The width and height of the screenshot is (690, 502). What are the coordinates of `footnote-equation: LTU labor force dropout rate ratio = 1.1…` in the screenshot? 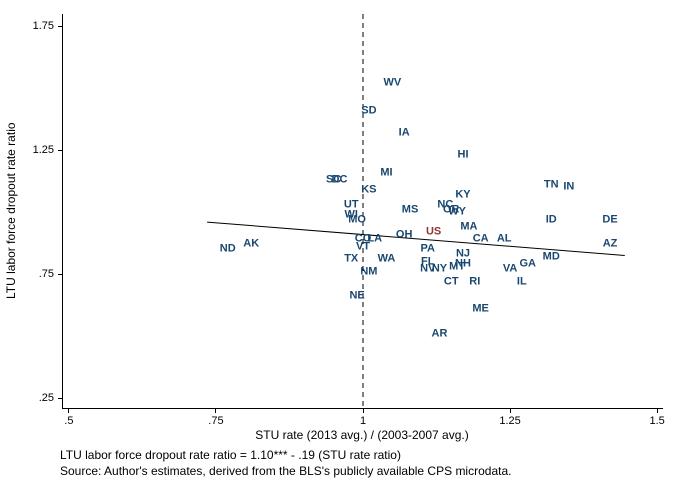 It's located at (230, 455).